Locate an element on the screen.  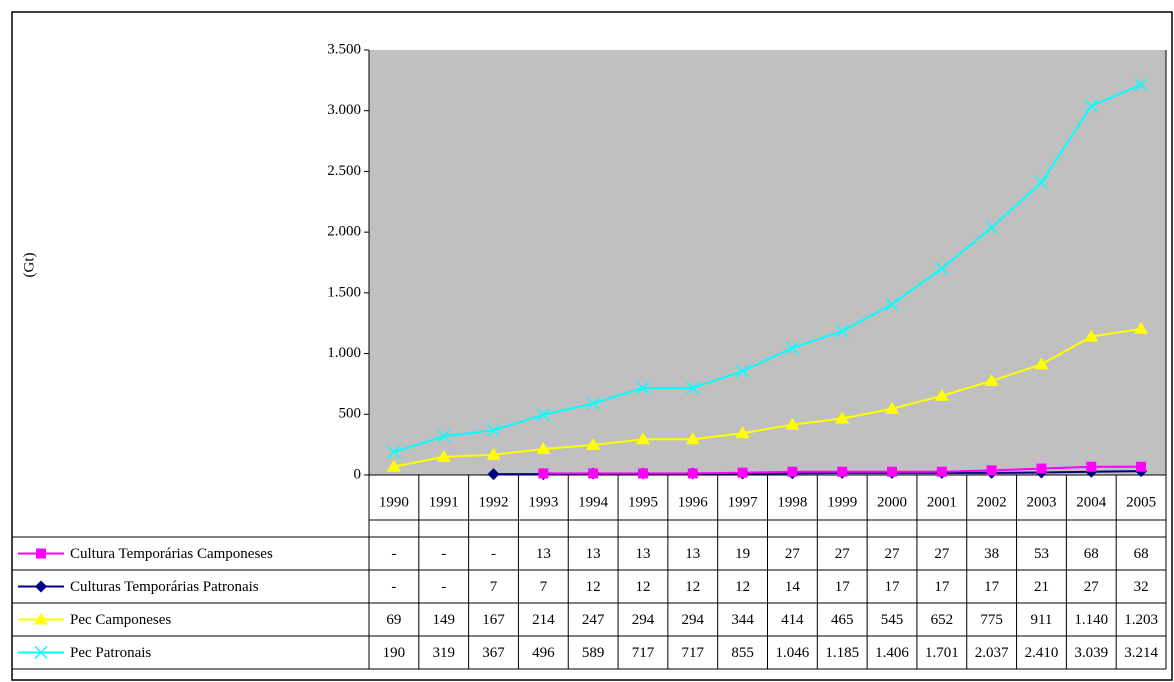
table-value: 911 is located at coordinates (1041, 620).